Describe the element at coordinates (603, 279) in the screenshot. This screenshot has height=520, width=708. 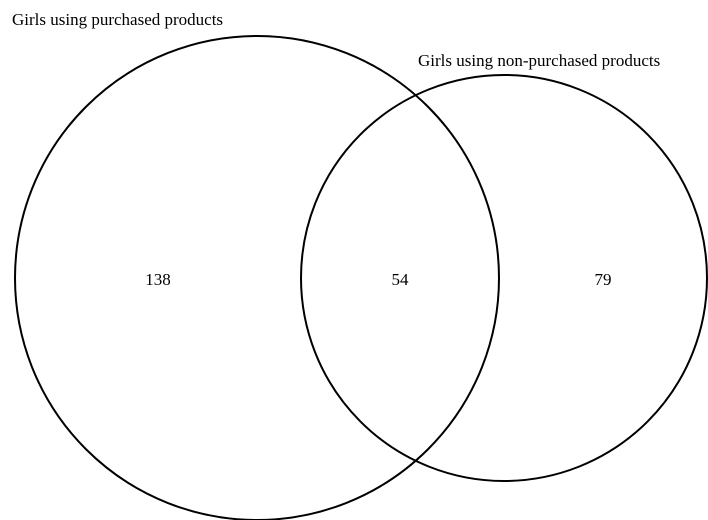
I see `region-count-right: 79` at that location.